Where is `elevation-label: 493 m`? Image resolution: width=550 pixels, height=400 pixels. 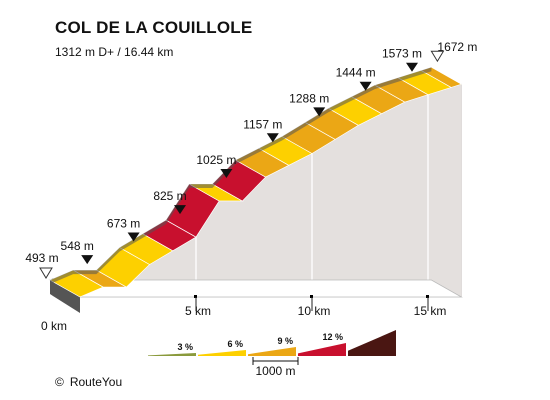 elevation-label: 493 m is located at coordinates (41, 258).